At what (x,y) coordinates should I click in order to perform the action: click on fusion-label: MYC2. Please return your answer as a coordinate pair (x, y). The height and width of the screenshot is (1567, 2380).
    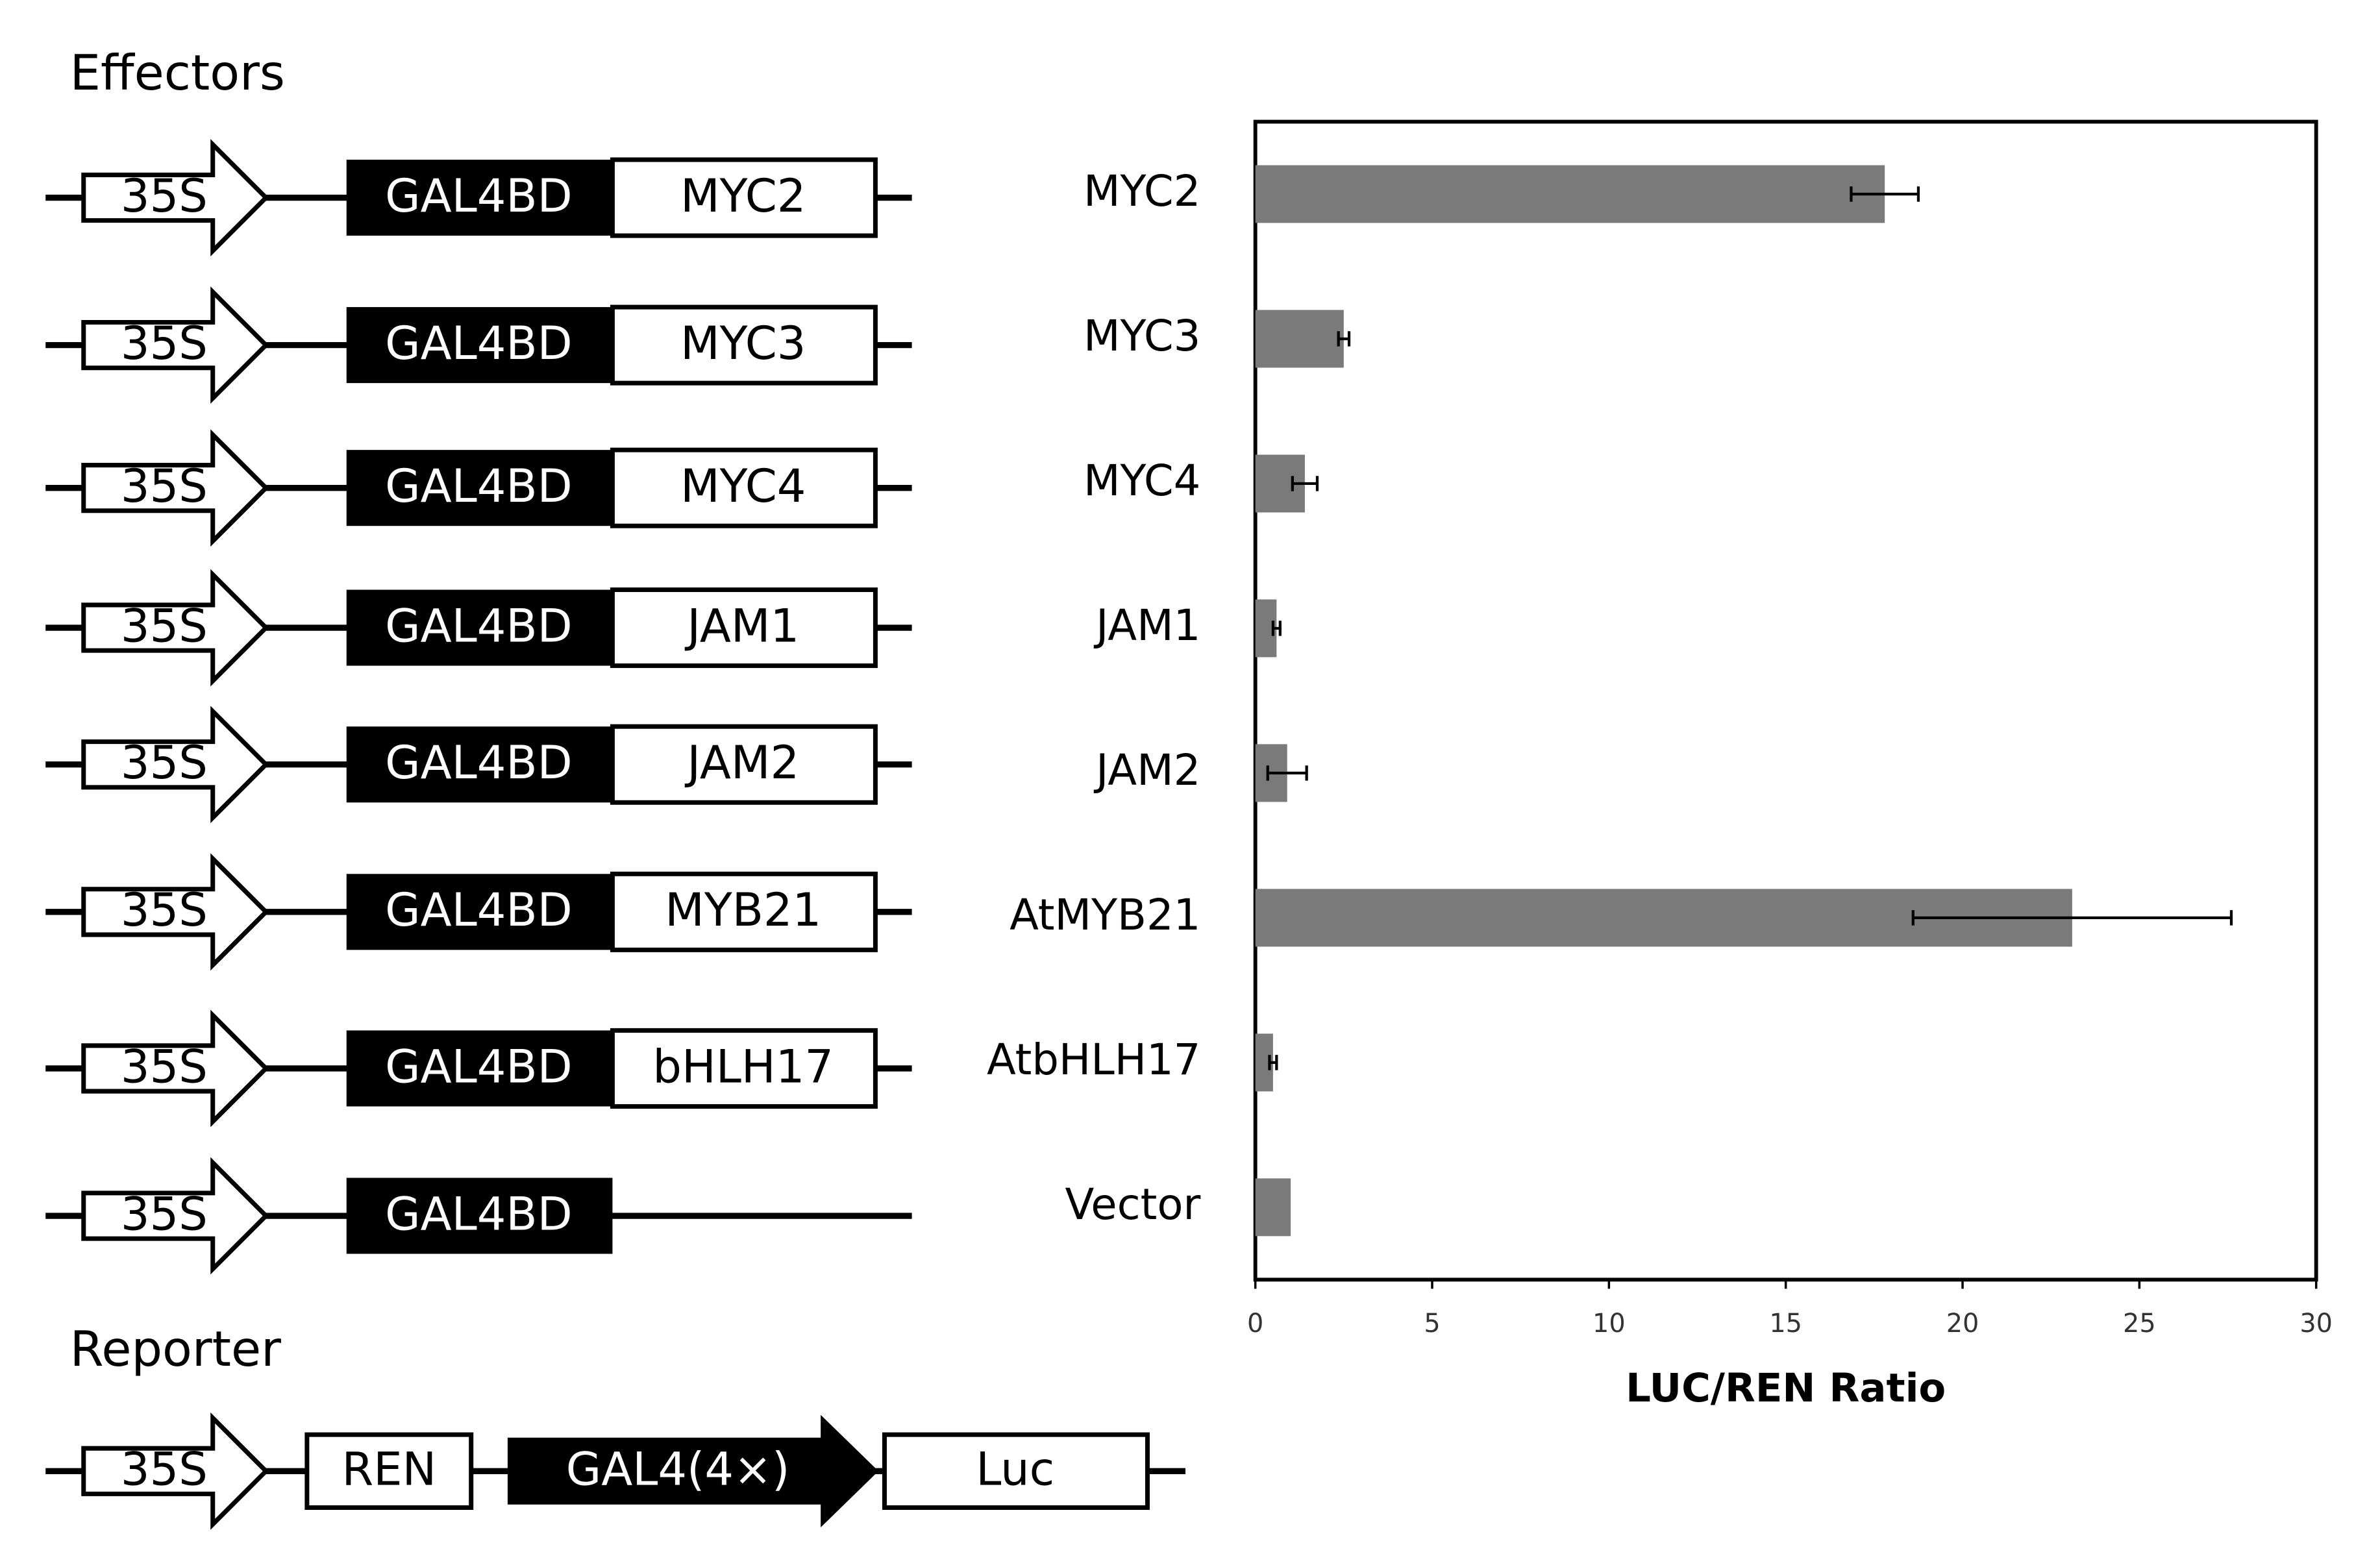
    Looking at the image, I should click on (743, 196).